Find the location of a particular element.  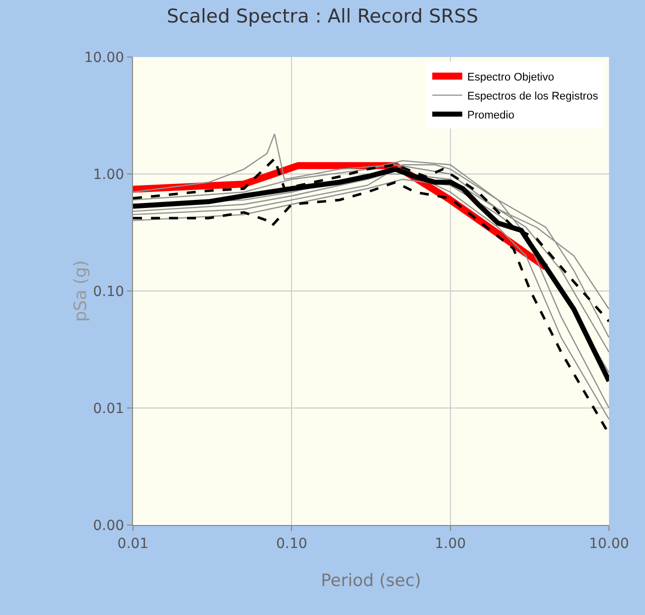

y-tick-label: 0.10 is located at coordinates (108, 292).